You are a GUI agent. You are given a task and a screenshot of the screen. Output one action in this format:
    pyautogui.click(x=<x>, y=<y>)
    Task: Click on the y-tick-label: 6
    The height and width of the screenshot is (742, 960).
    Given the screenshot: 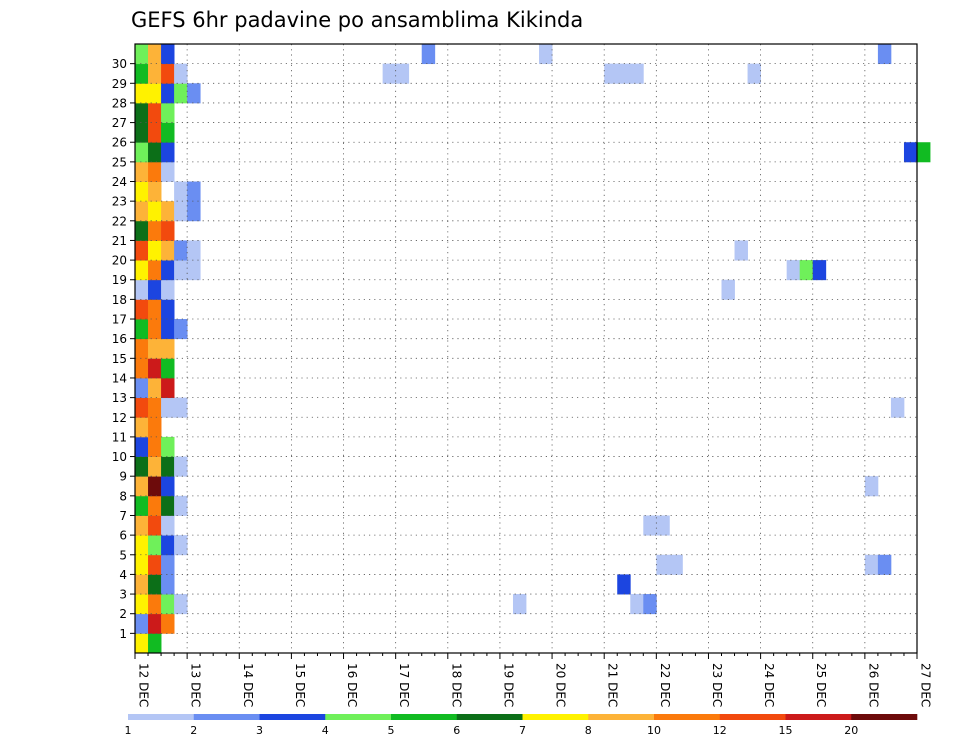 What is the action you would take?
    pyautogui.click(x=123, y=536)
    